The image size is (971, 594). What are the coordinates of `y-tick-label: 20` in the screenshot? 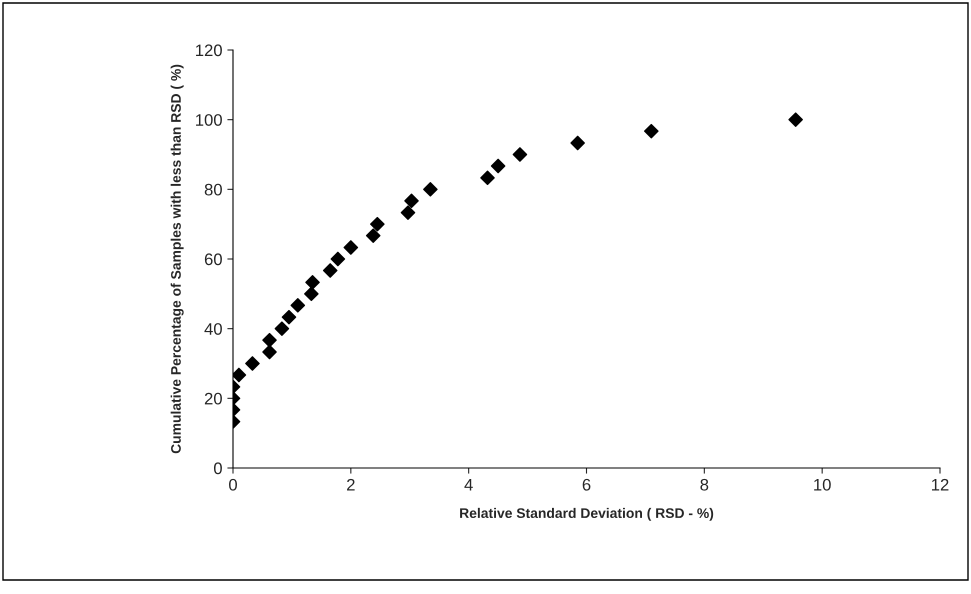 It's located at (213, 398).